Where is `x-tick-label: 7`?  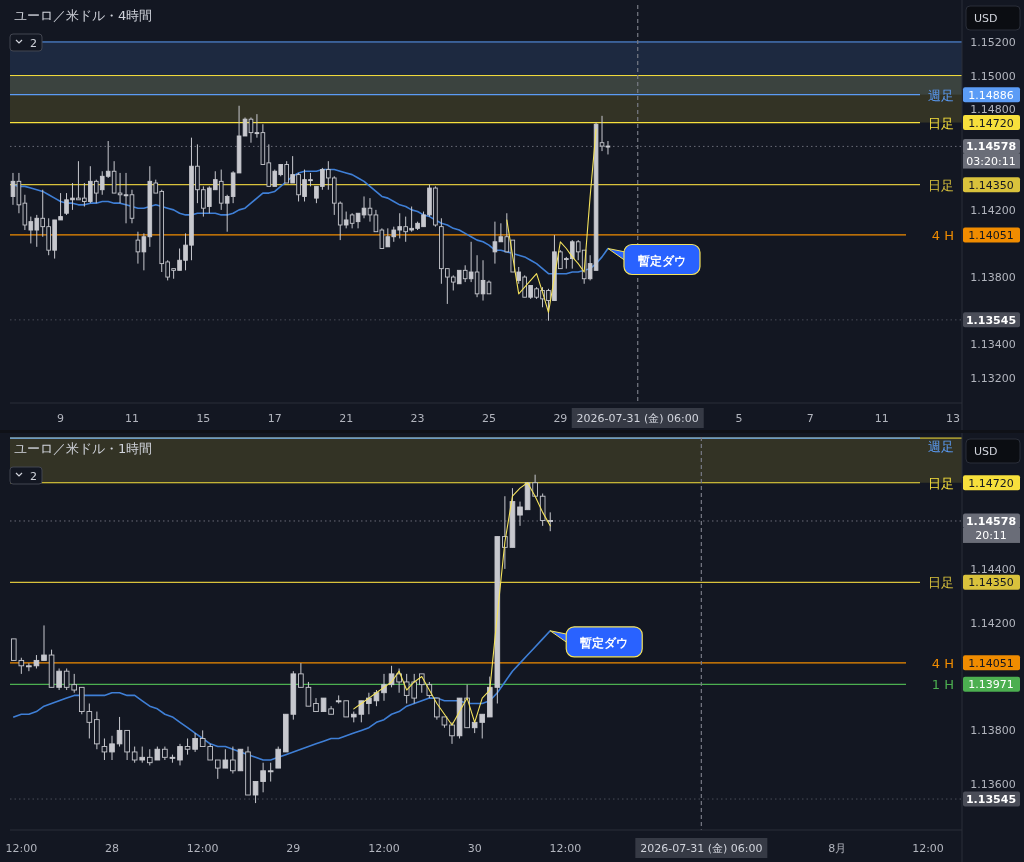 x-tick-label: 7 is located at coordinates (810, 418).